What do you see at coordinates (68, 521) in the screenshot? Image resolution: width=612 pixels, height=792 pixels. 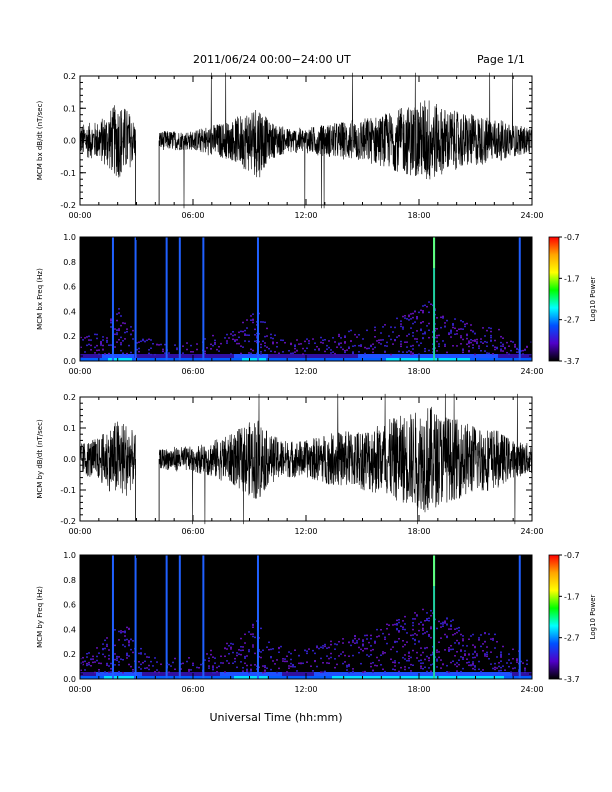 I see `y-tick-label: -0.2` at bounding box center [68, 521].